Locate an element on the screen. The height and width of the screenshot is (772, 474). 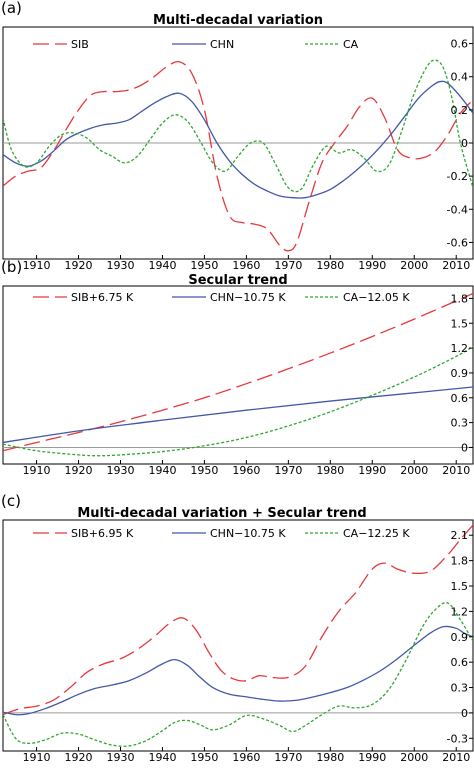
legend-label-1: SIB is located at coordinates (80, 44).